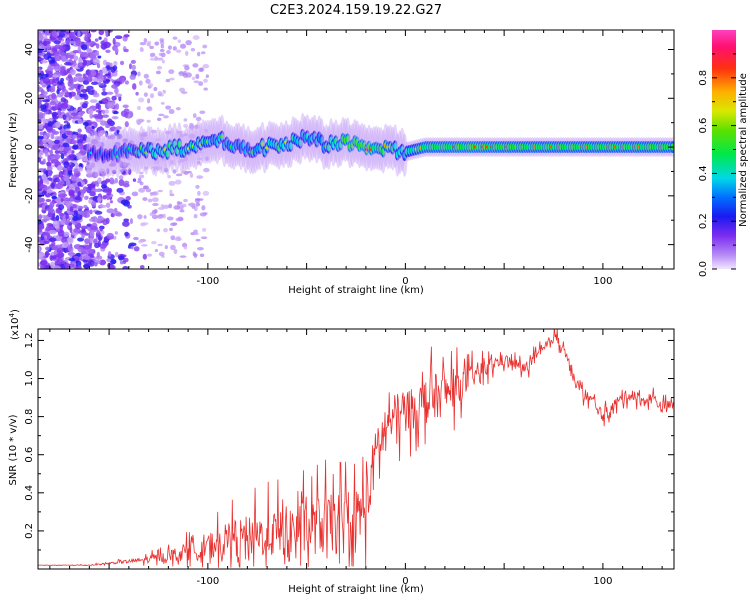 This screenshot has width=750, height=600. I want to click on snr-y-tick-label: 1.0, so click(29, 379).